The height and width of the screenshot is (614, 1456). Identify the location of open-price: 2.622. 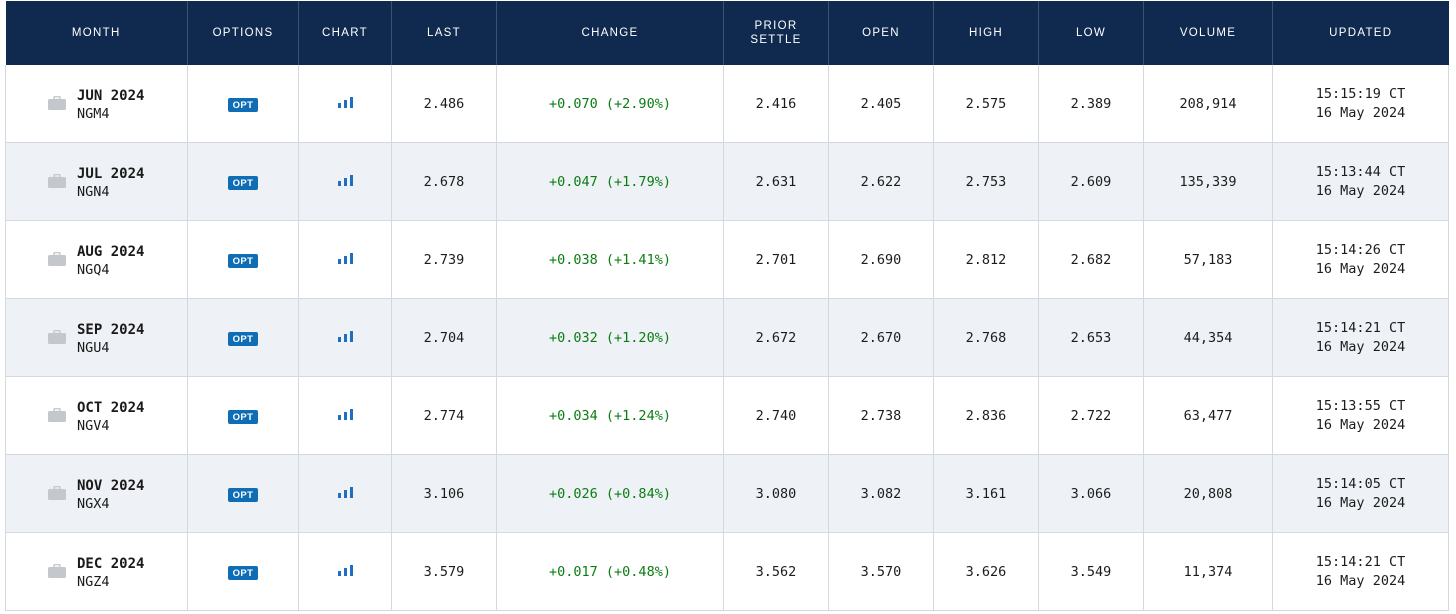
(881, 181).